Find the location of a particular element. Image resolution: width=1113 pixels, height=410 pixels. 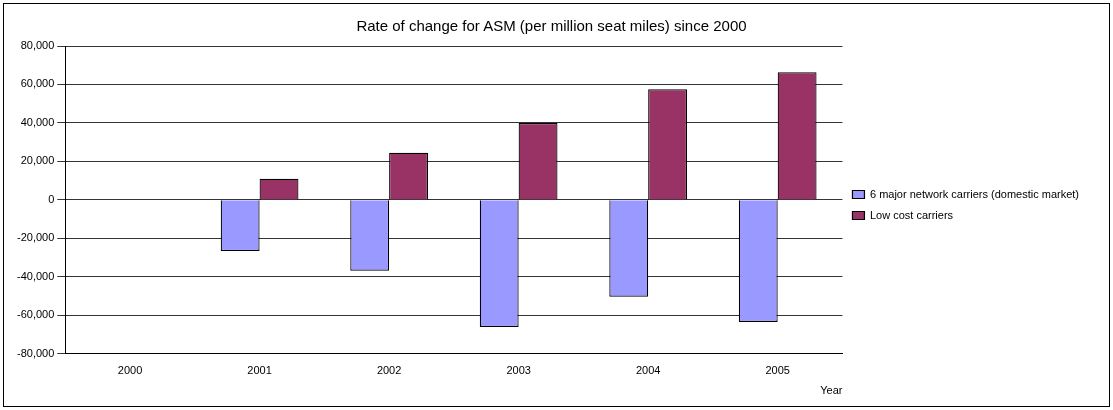

legend-label: Low cost carriers is located at coordinates (911, 214).